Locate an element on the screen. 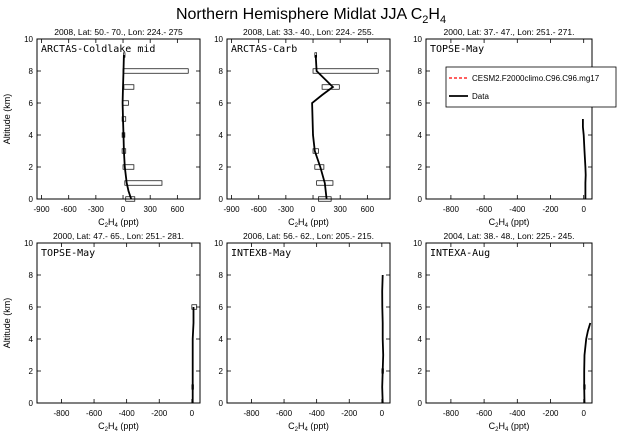 This screenshot has width=622, height=436. panel-header: 2008, Lat: 50.- 70., Lon: 224.- 275 is located at coordinates (118, 32).